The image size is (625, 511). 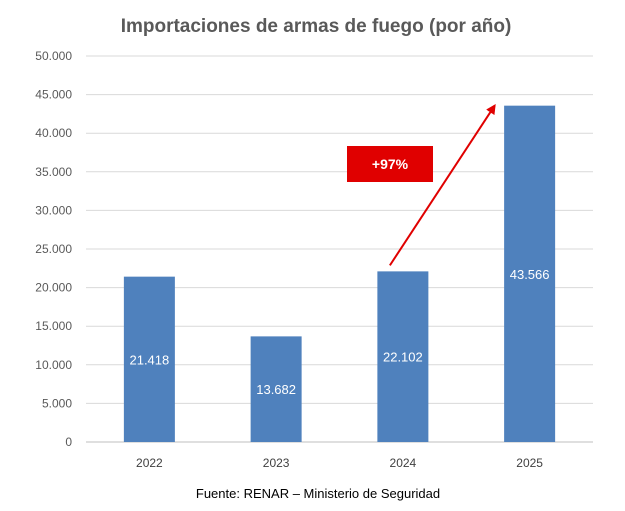 What do you see at coordinates (276, 463) in the screenshot?
I see `x-tick-label-2023: 2023` at bounding box center [276, 463].